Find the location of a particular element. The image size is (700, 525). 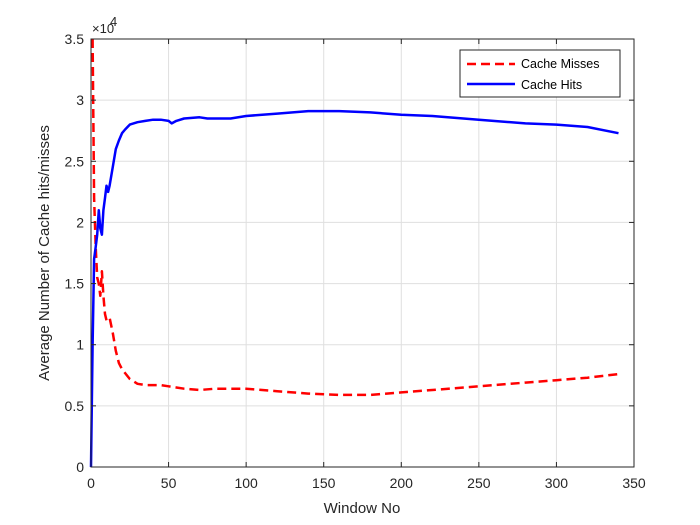

x-axis-label: Window No is located at coordinates (362, 508).